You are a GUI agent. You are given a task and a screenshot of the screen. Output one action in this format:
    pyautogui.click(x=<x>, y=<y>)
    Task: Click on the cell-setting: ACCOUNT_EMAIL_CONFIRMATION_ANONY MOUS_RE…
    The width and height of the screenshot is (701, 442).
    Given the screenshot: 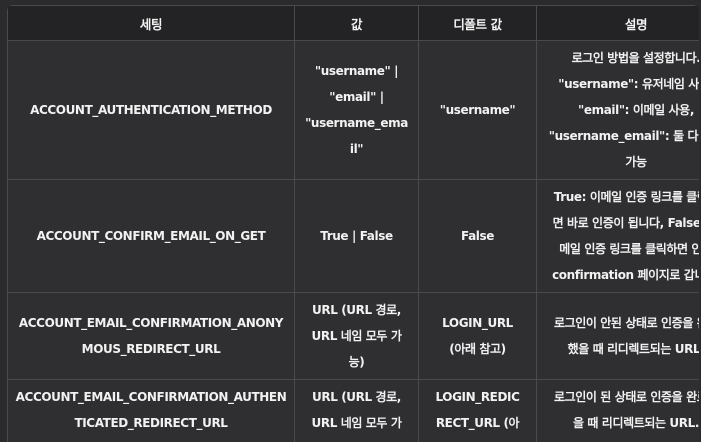 What is the action you would take?
    pyautogui.click(x=151, y=336)
    